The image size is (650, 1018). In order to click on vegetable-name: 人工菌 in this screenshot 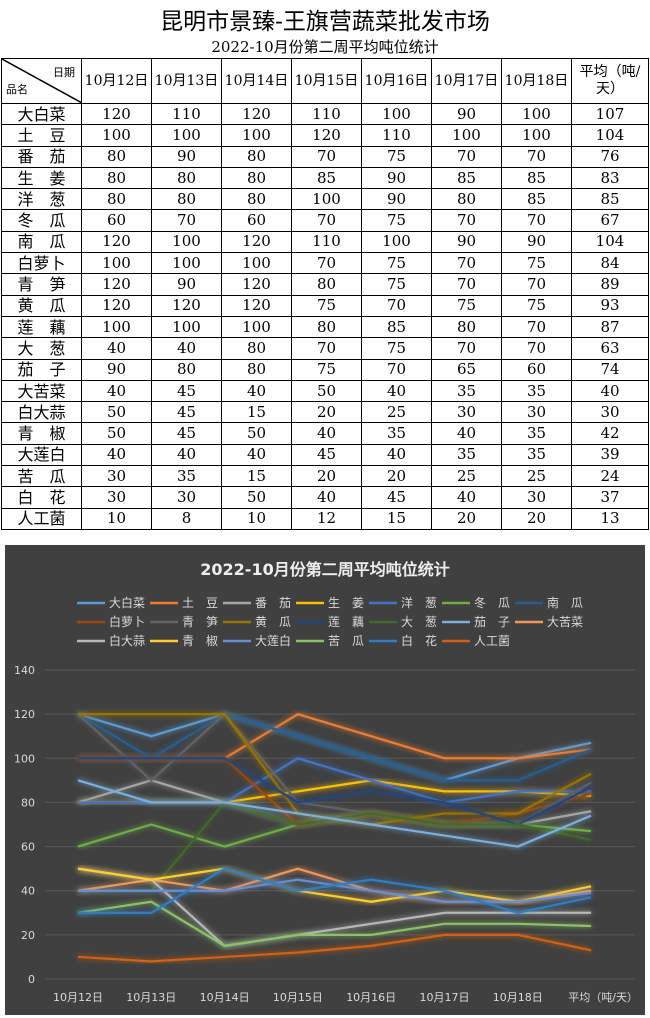, I will do `click(41, 518)`.